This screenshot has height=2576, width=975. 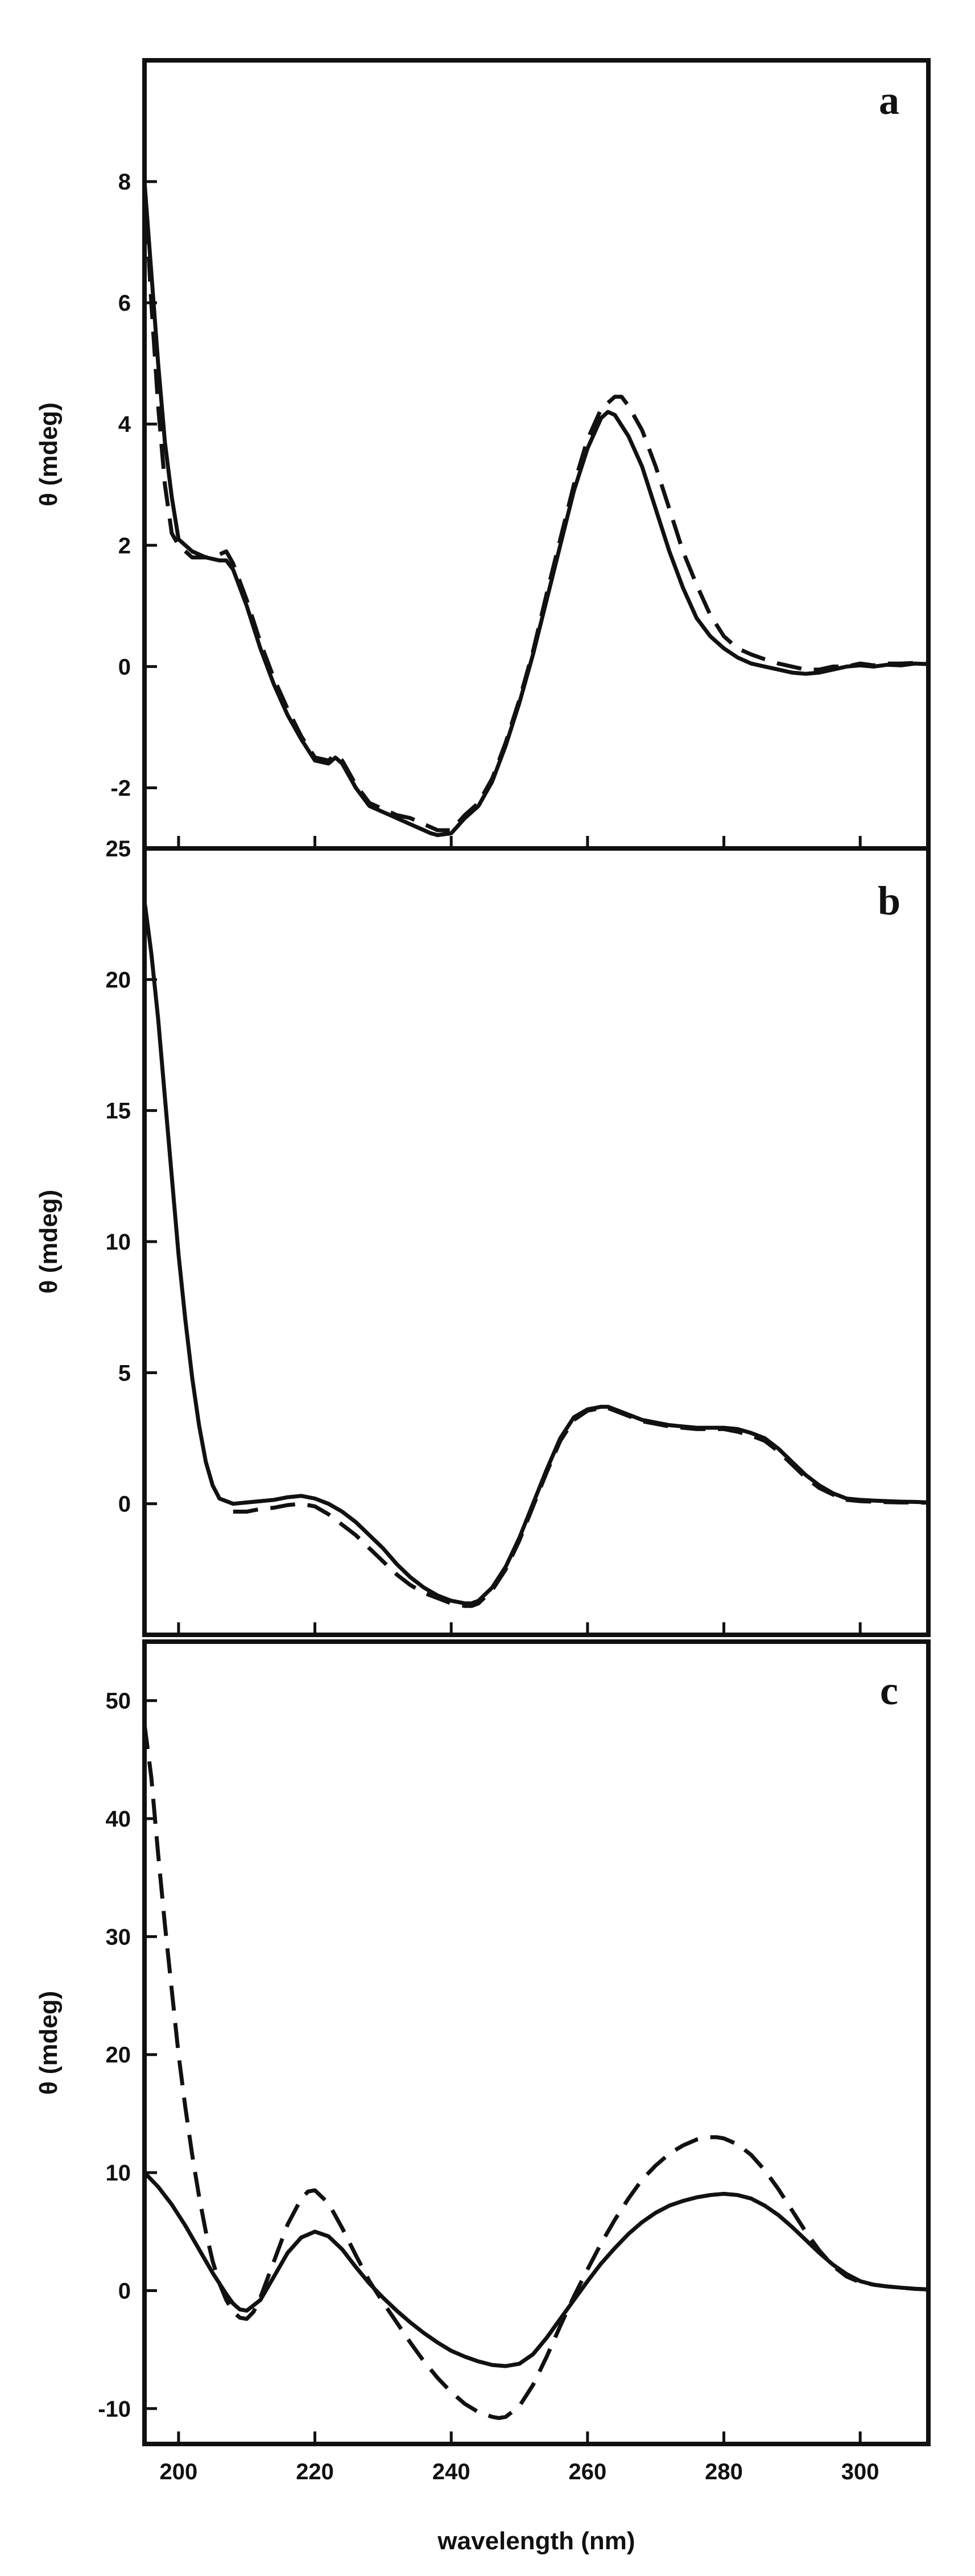 What do you see at coordinates (118, 1936) in the screenshot?
I see `y-tick-label: 30` at bounding box center [118, 1936].